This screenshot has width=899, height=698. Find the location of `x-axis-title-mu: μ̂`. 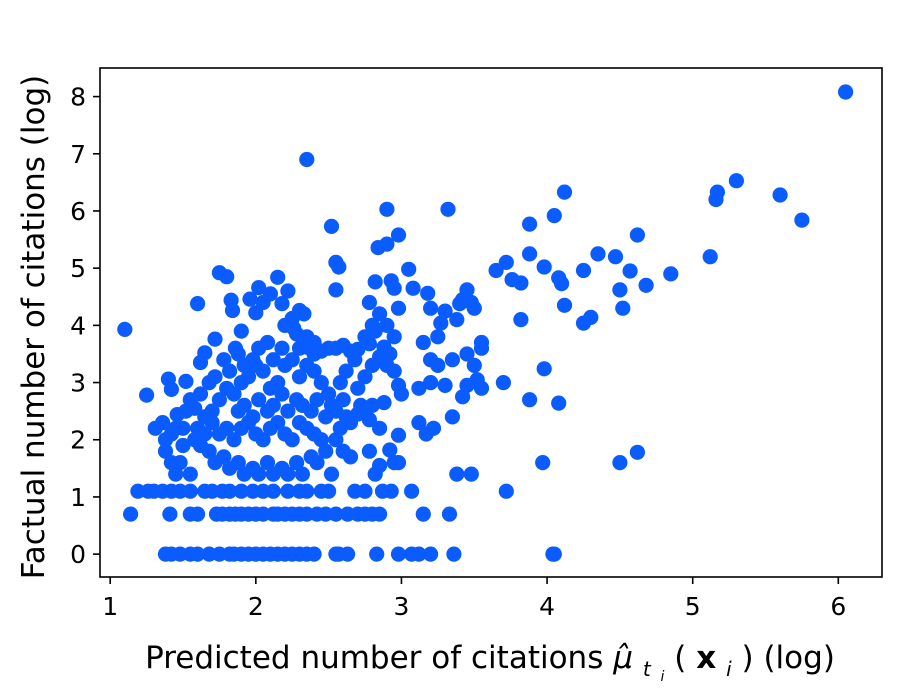

x-axis-title-mu: μ̂ is located at coordinates (622, 658).